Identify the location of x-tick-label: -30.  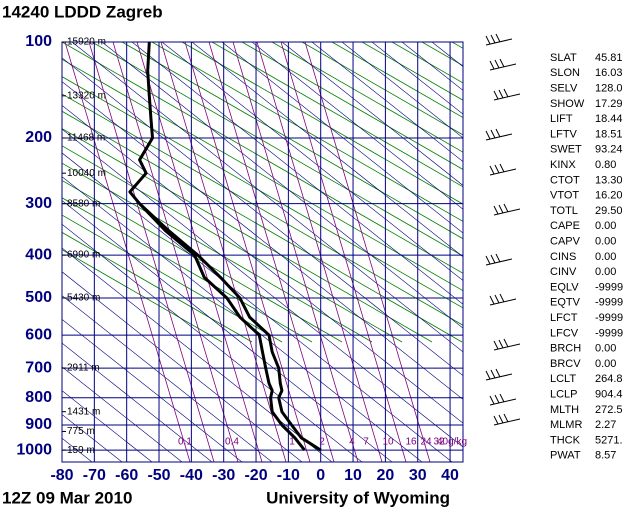
(223, 475).